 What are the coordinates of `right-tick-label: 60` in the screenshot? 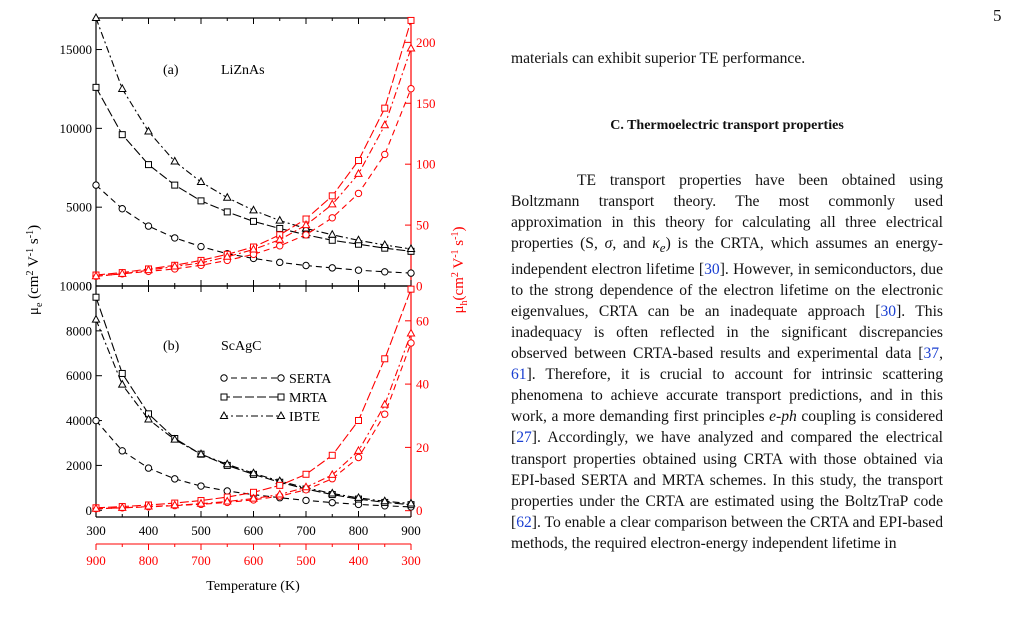 It's located at (422, 320).